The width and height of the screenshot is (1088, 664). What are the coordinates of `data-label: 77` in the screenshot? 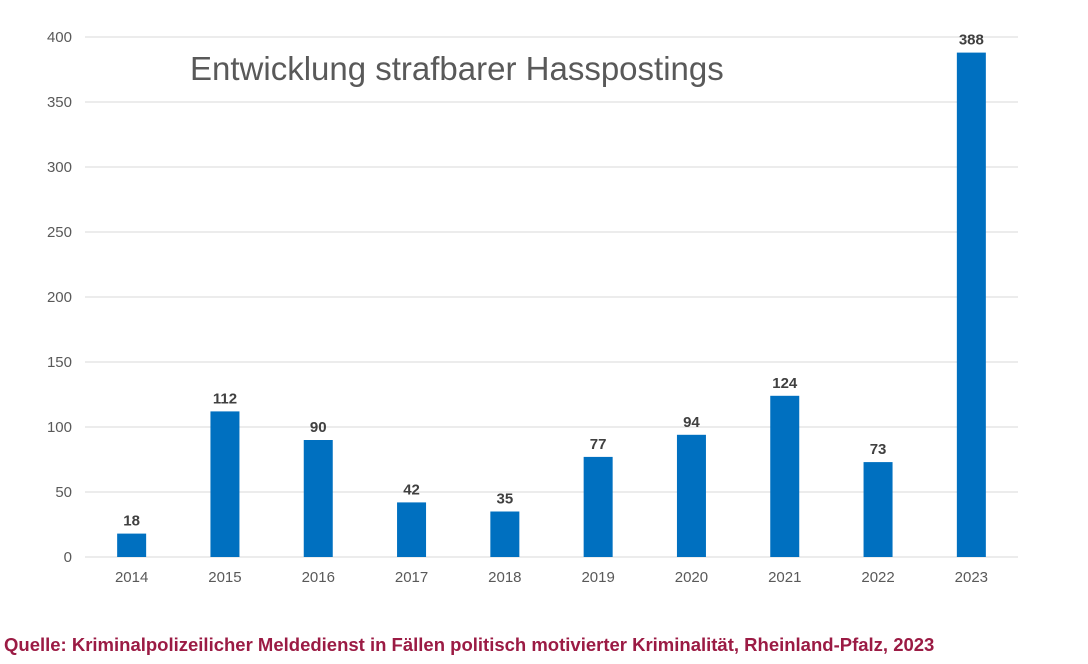 It's located at (598, 444).